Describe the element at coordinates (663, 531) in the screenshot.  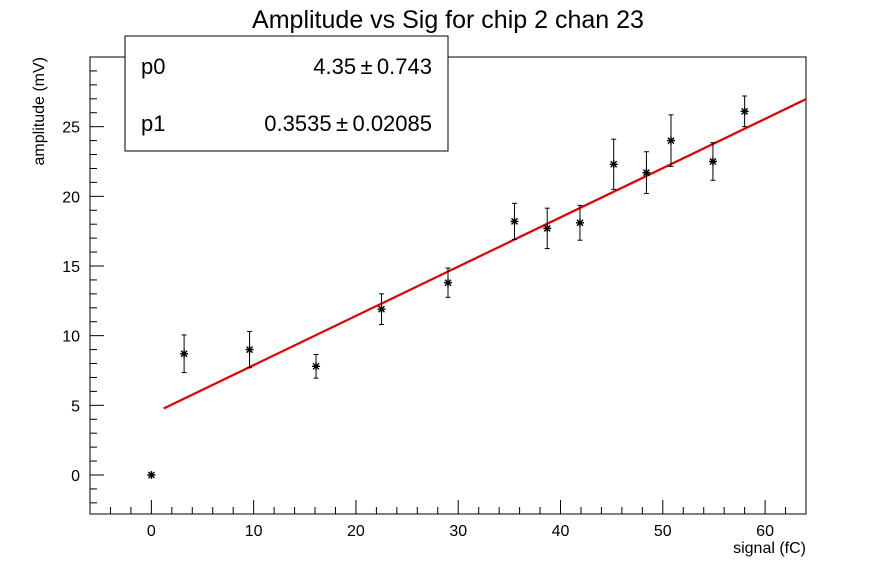
I see `x-tick-label: 50` at that location.